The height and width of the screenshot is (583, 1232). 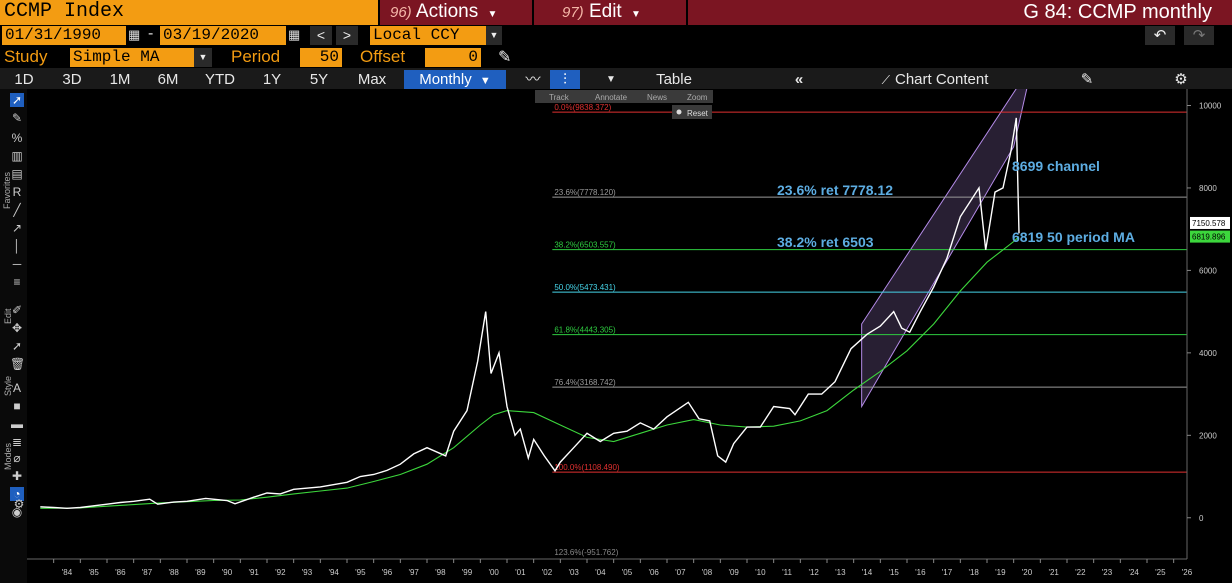 I want to click on color-fill-icon: ■, so click(x=17, y=406).